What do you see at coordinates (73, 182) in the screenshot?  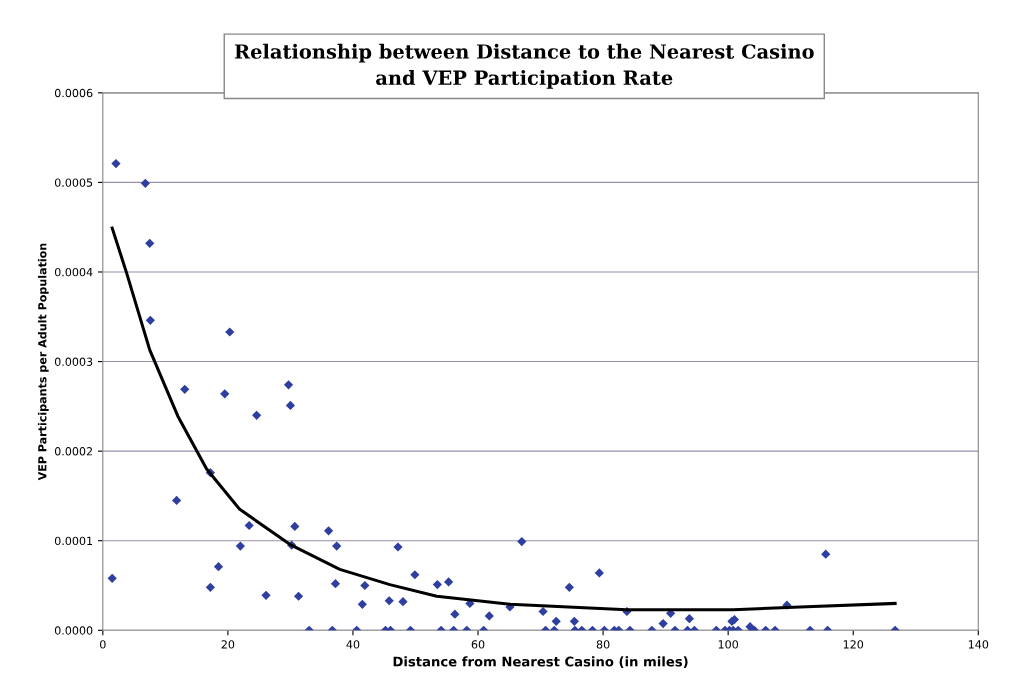 I see `y-tick-label: 0.0005` at bounding box center [73, 182].